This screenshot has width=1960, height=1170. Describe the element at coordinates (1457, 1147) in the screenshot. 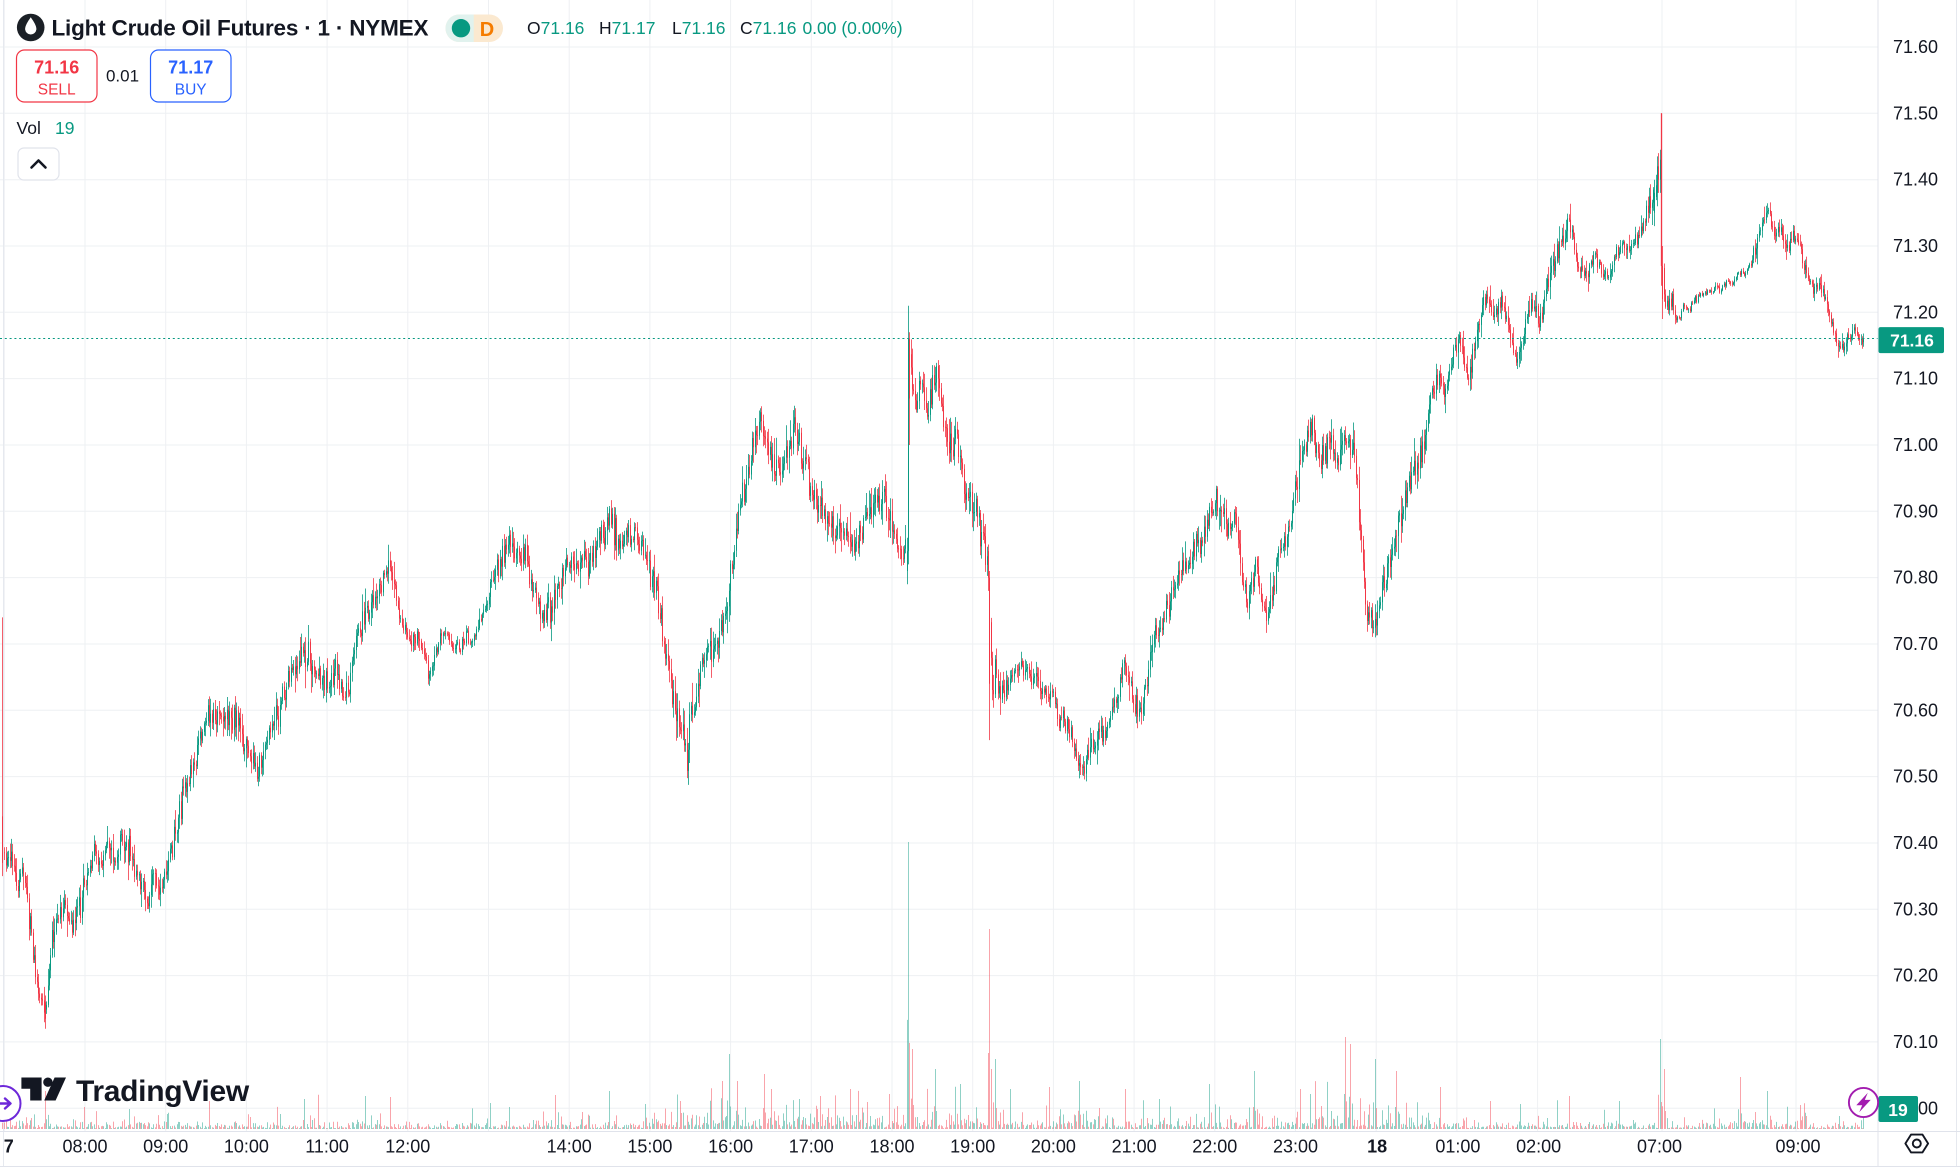

I see `svg-text: 01:00` at that location.